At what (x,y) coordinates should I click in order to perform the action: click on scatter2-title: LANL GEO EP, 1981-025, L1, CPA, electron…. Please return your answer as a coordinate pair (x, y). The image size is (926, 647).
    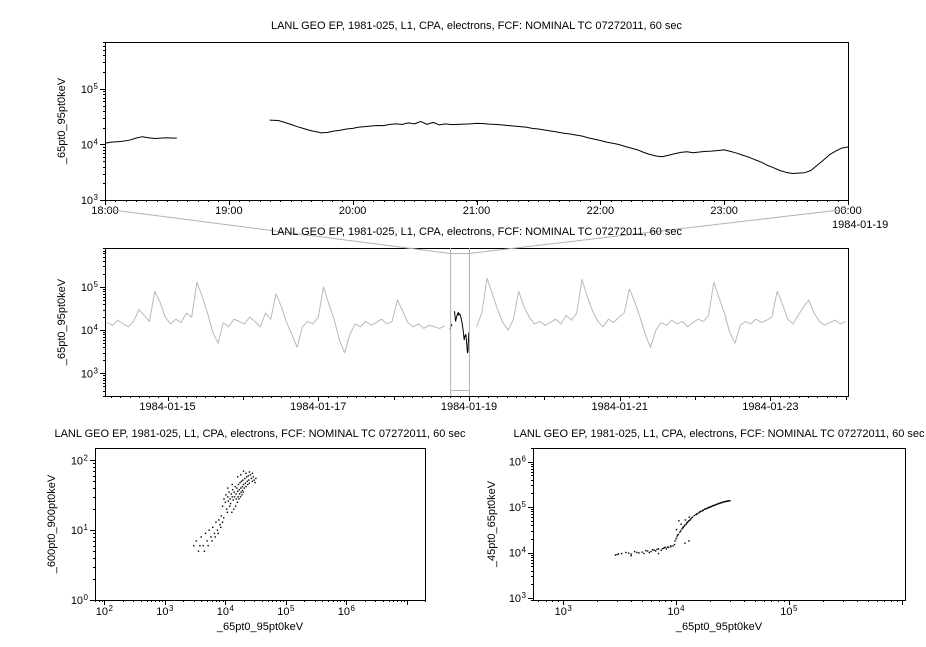
    Looking at the image, I should click on (719, 434).